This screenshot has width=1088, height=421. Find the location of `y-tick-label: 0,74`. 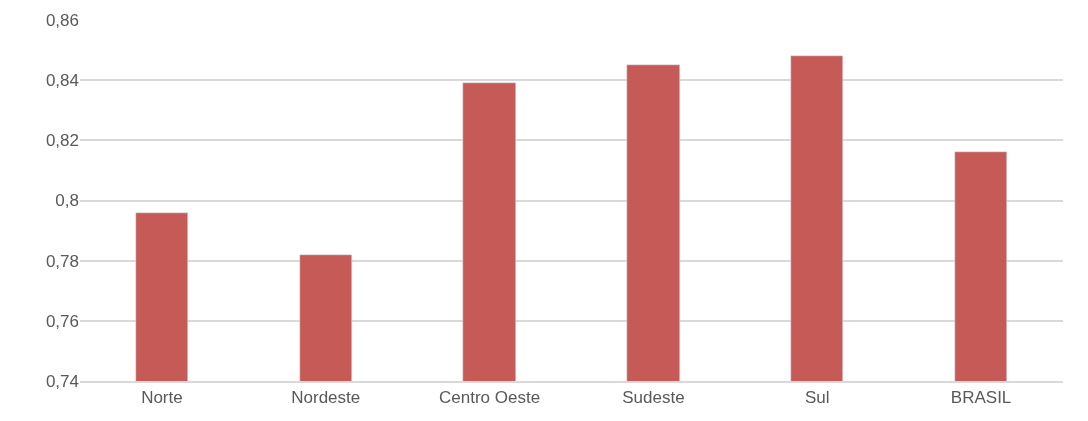

y-tick-label: 0,74 is located at coordinates (62, 381).